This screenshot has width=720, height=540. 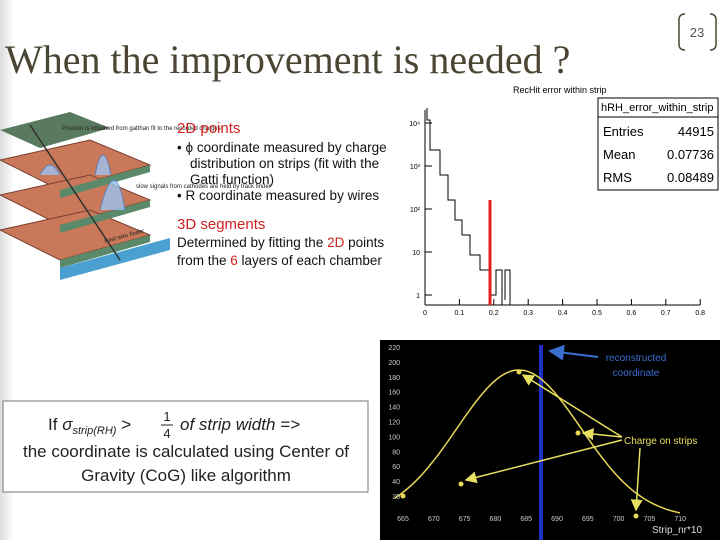 What do you see at coordinates (394, 393) in the screenshot?
I see `y-tick-label: 160` at bounding box center [394, 393].